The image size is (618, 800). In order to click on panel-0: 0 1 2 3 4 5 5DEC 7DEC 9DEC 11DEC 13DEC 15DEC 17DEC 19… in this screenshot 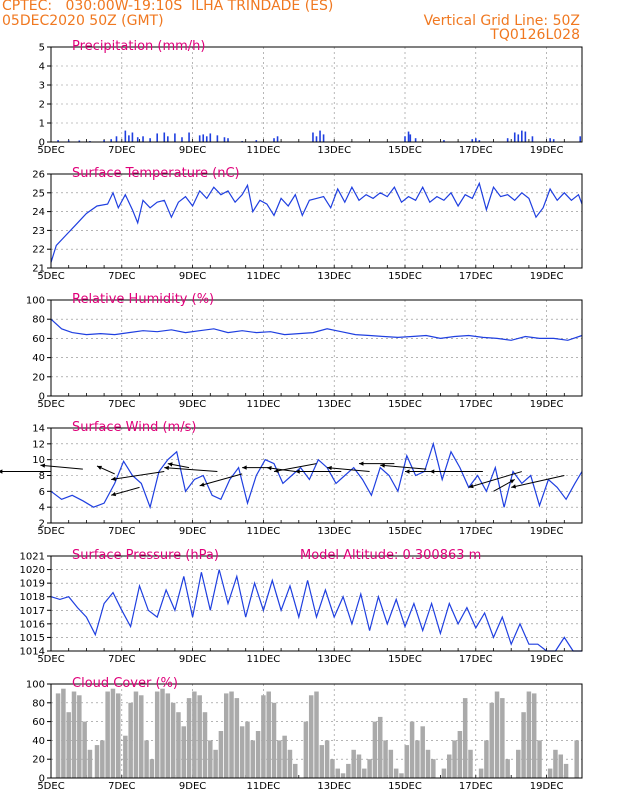, I will do `click(310, 97)`.